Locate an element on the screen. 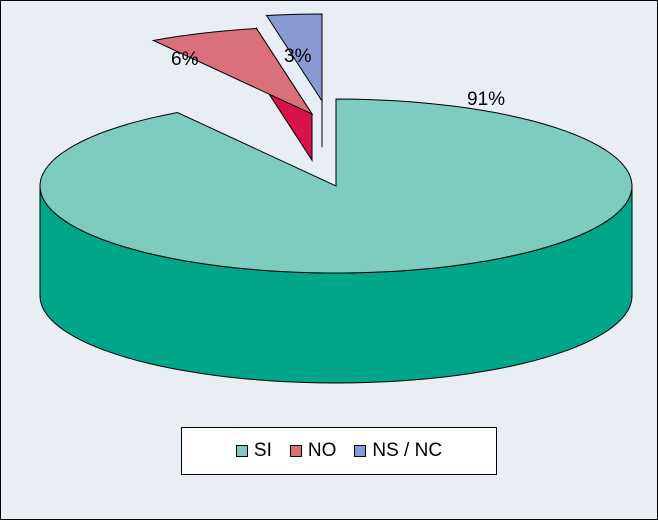 This screenshot has width=658, height=520. legend-swatch-no is located at coordinates (295, 451).